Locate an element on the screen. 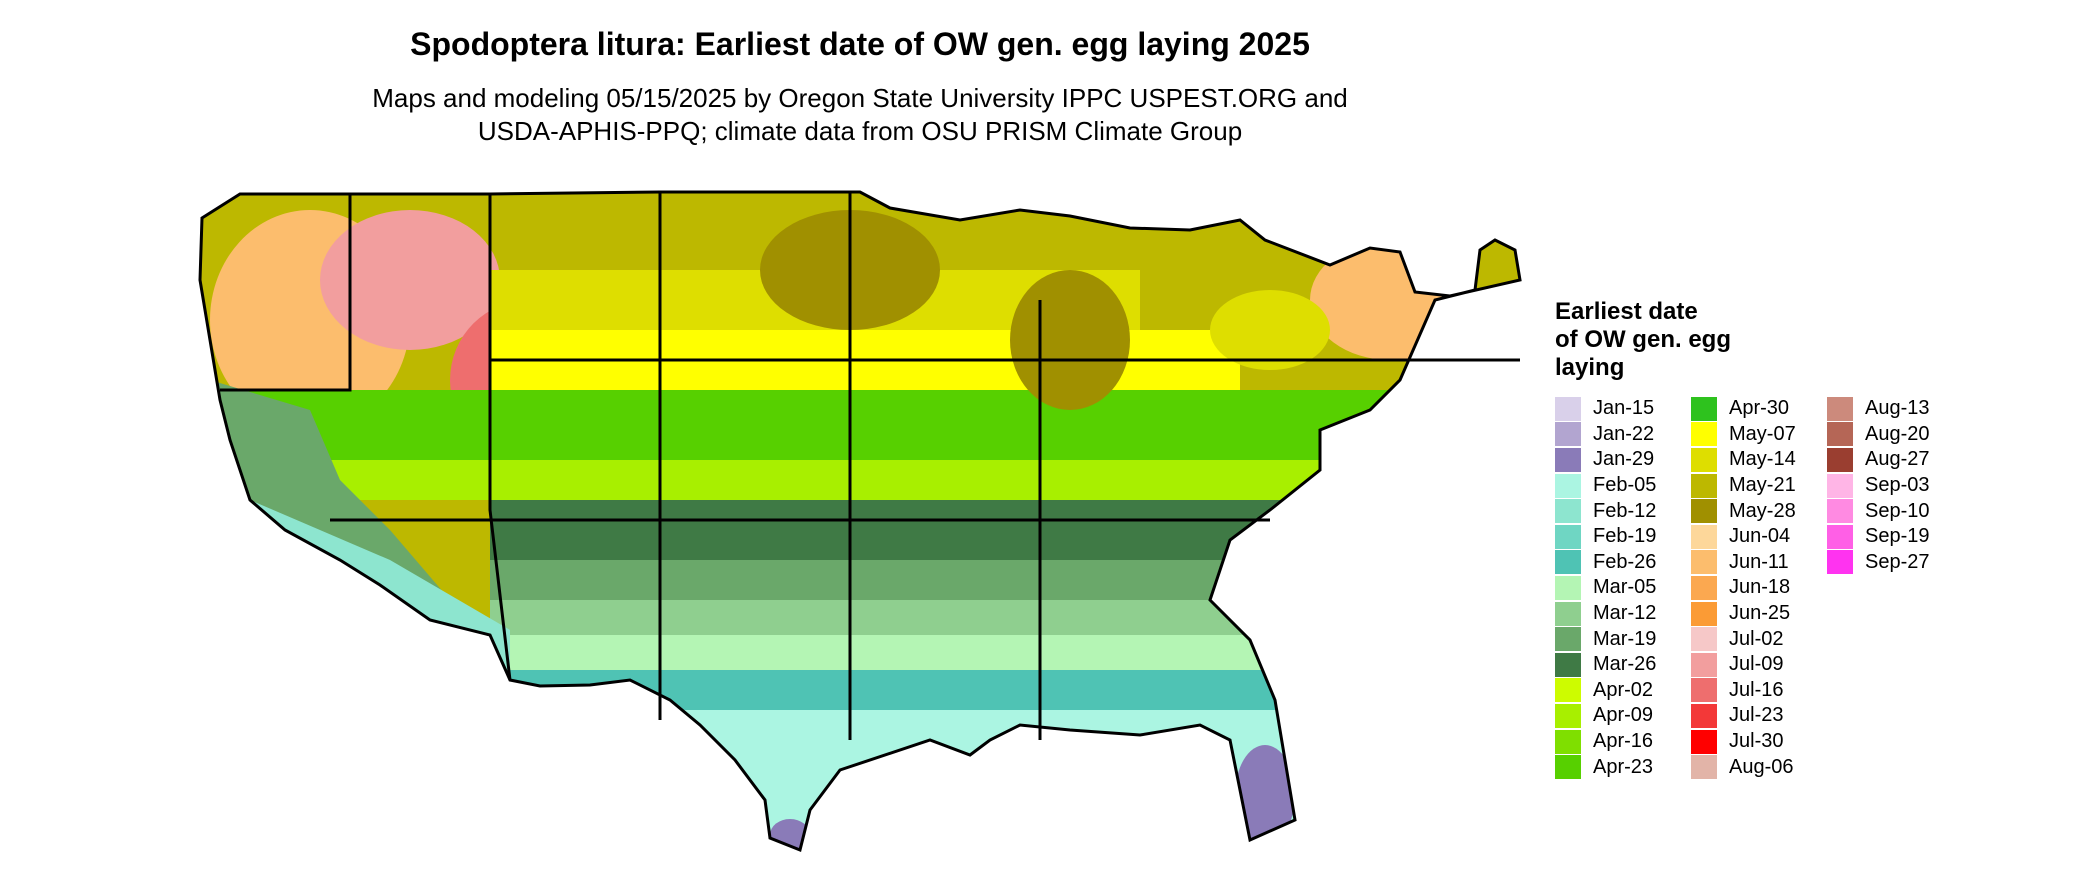 The height and width of the screenshot is (895, 2100). legend-label: May-14 is located at coordinates (1762, 459).